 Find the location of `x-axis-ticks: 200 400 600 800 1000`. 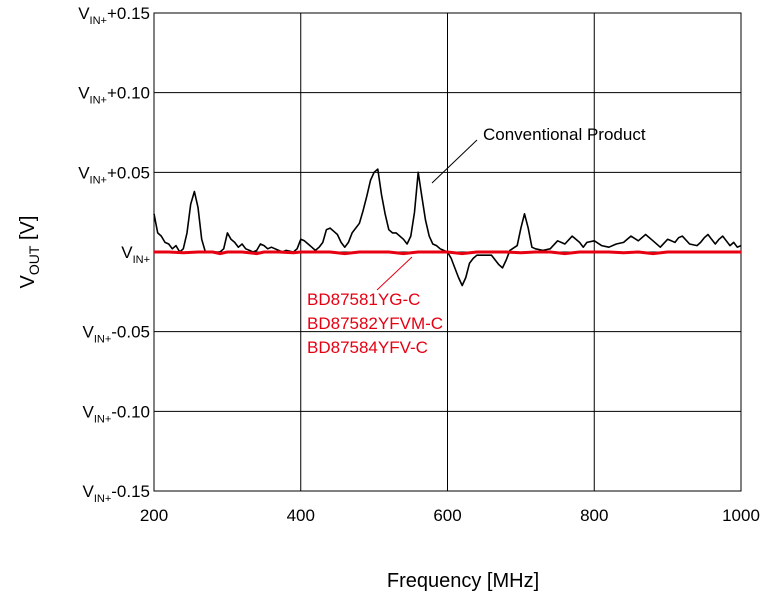

x-axis-ticks: 200 400 600 800 1000 is located at coordinates (450, 515).